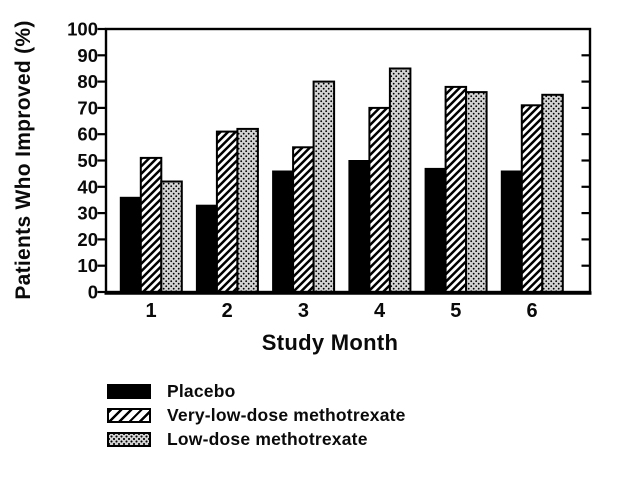  Describe the element at coordinates (330, 342) in the screenshot. I see `x-axis-title: Study Month` at that location.